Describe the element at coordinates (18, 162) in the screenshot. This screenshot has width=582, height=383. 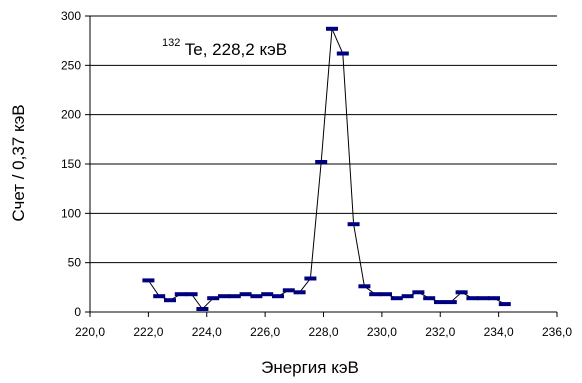
I see `y-axis-title: Счет / 0,37 кэВ` at that location.